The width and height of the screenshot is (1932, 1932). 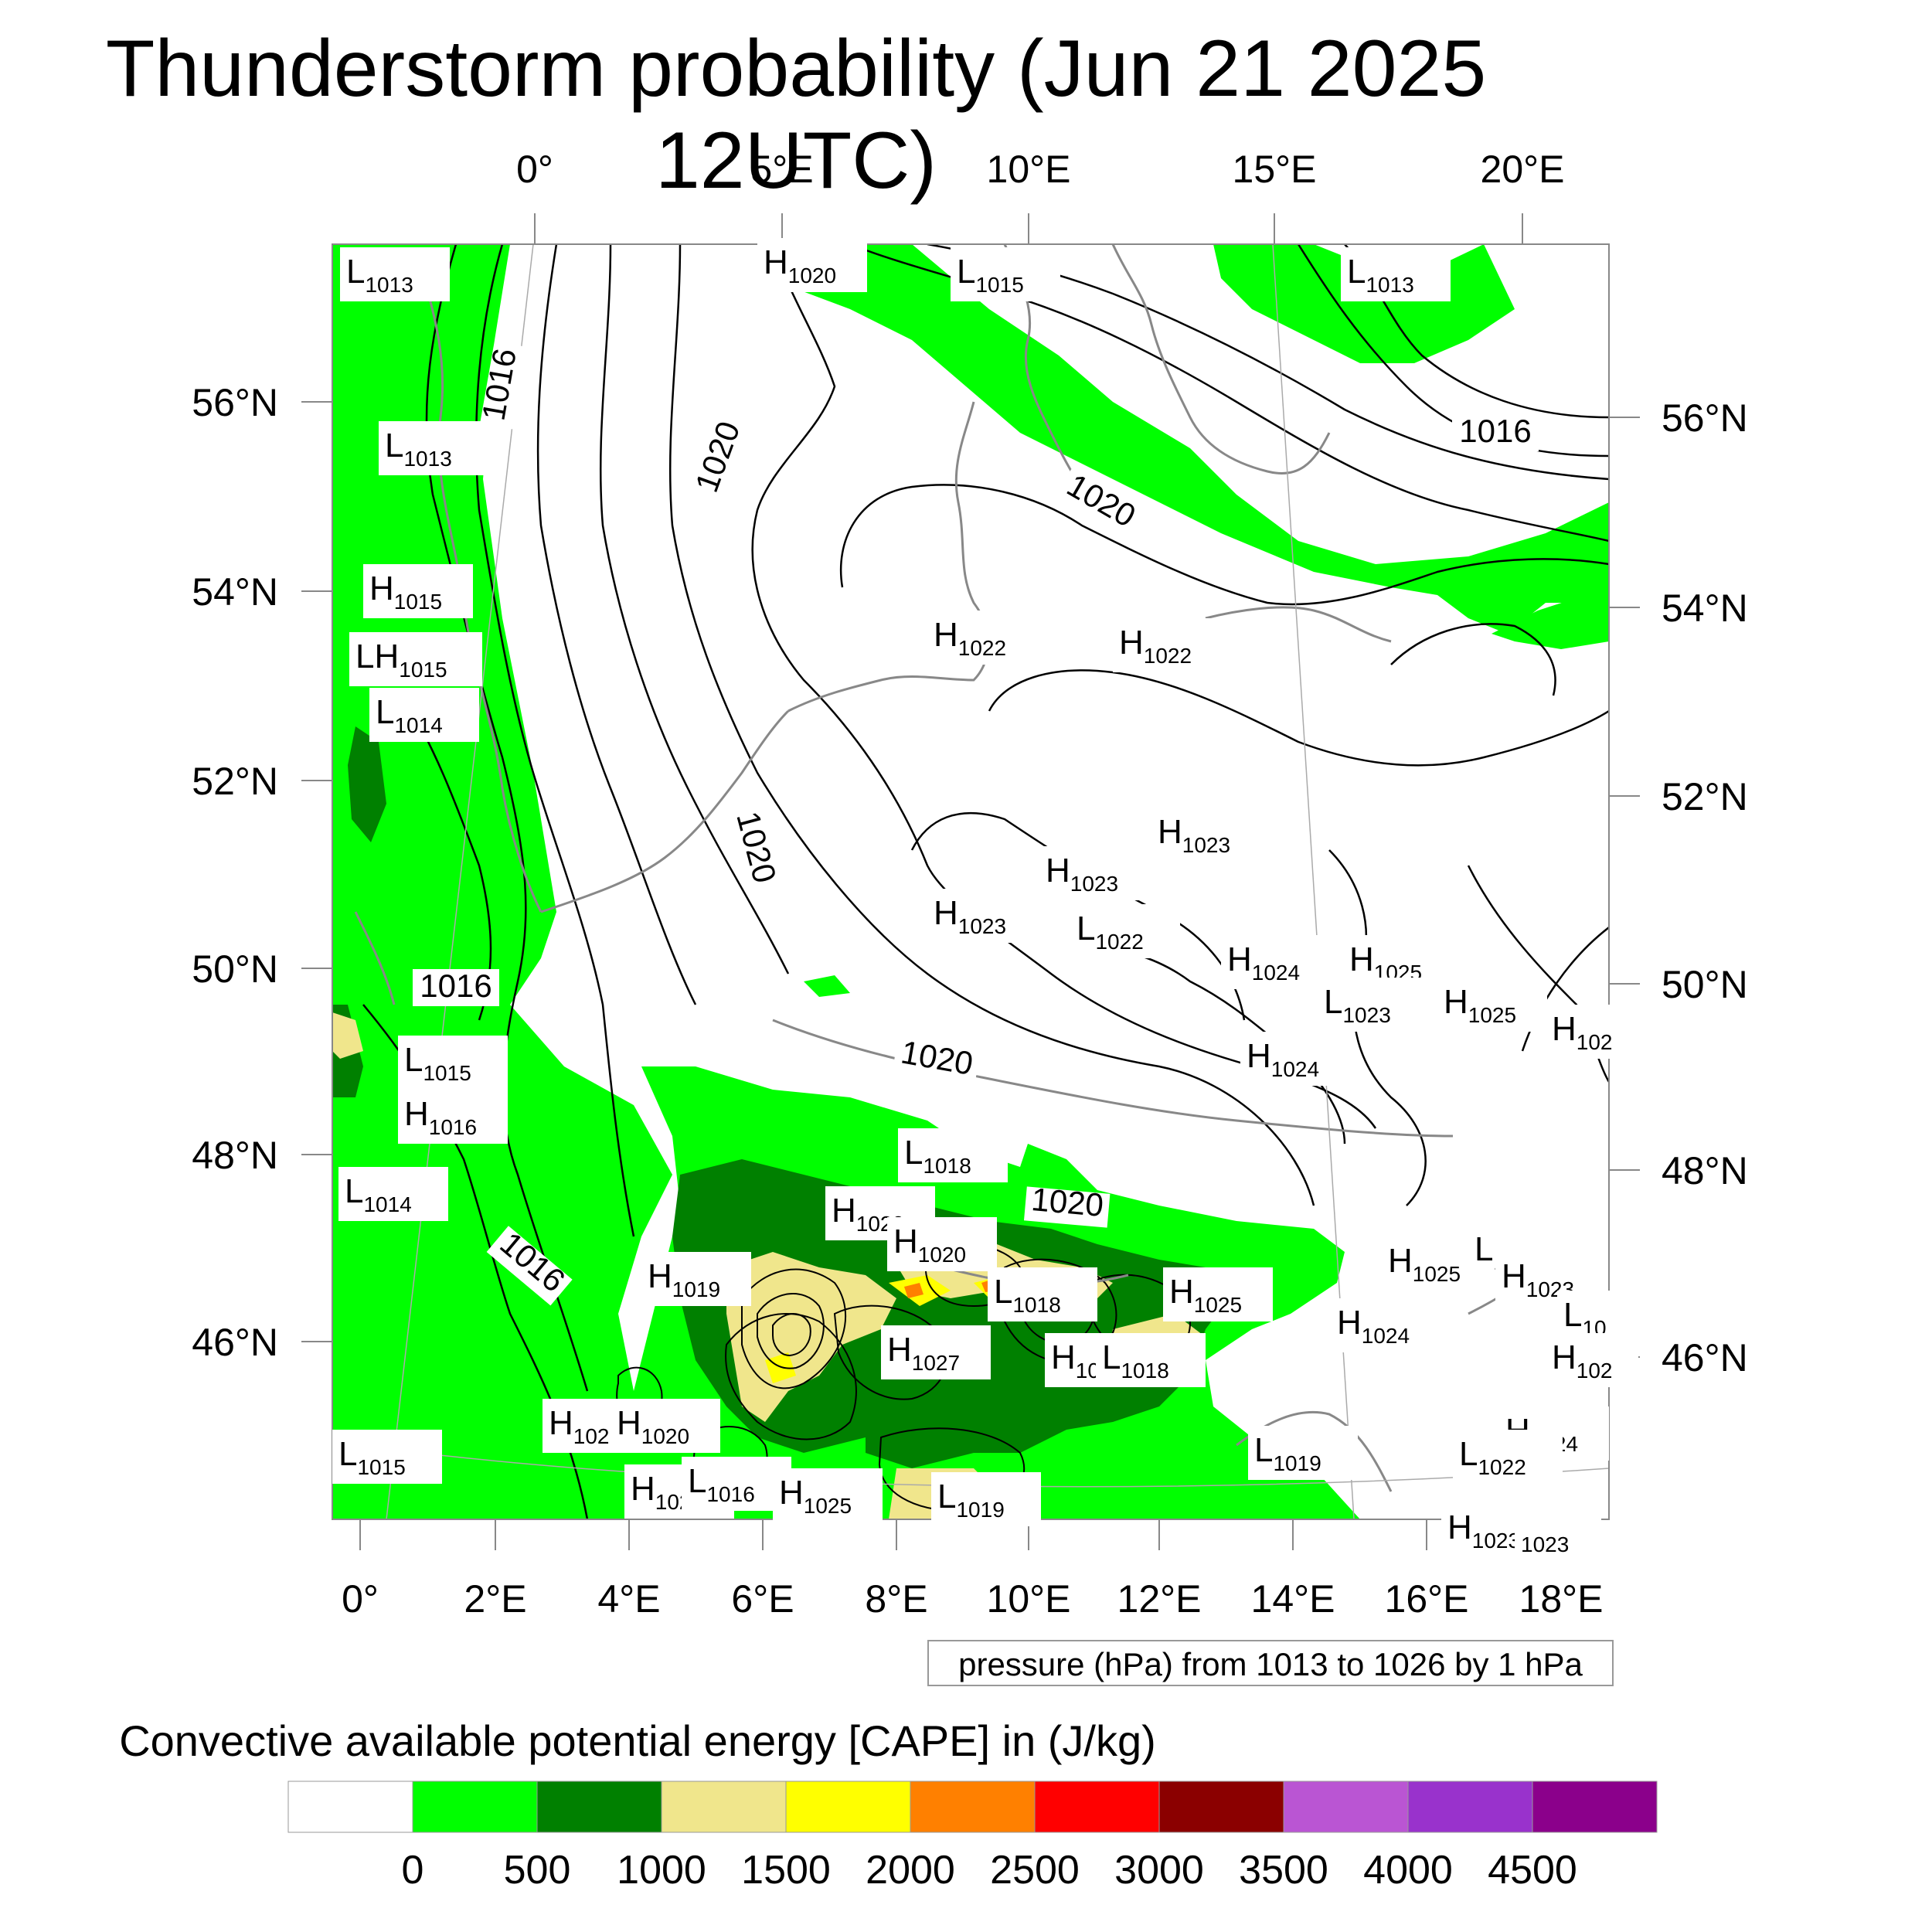 I want to click on pressure-center-label: 1023, so click(x=1558, y=1534).